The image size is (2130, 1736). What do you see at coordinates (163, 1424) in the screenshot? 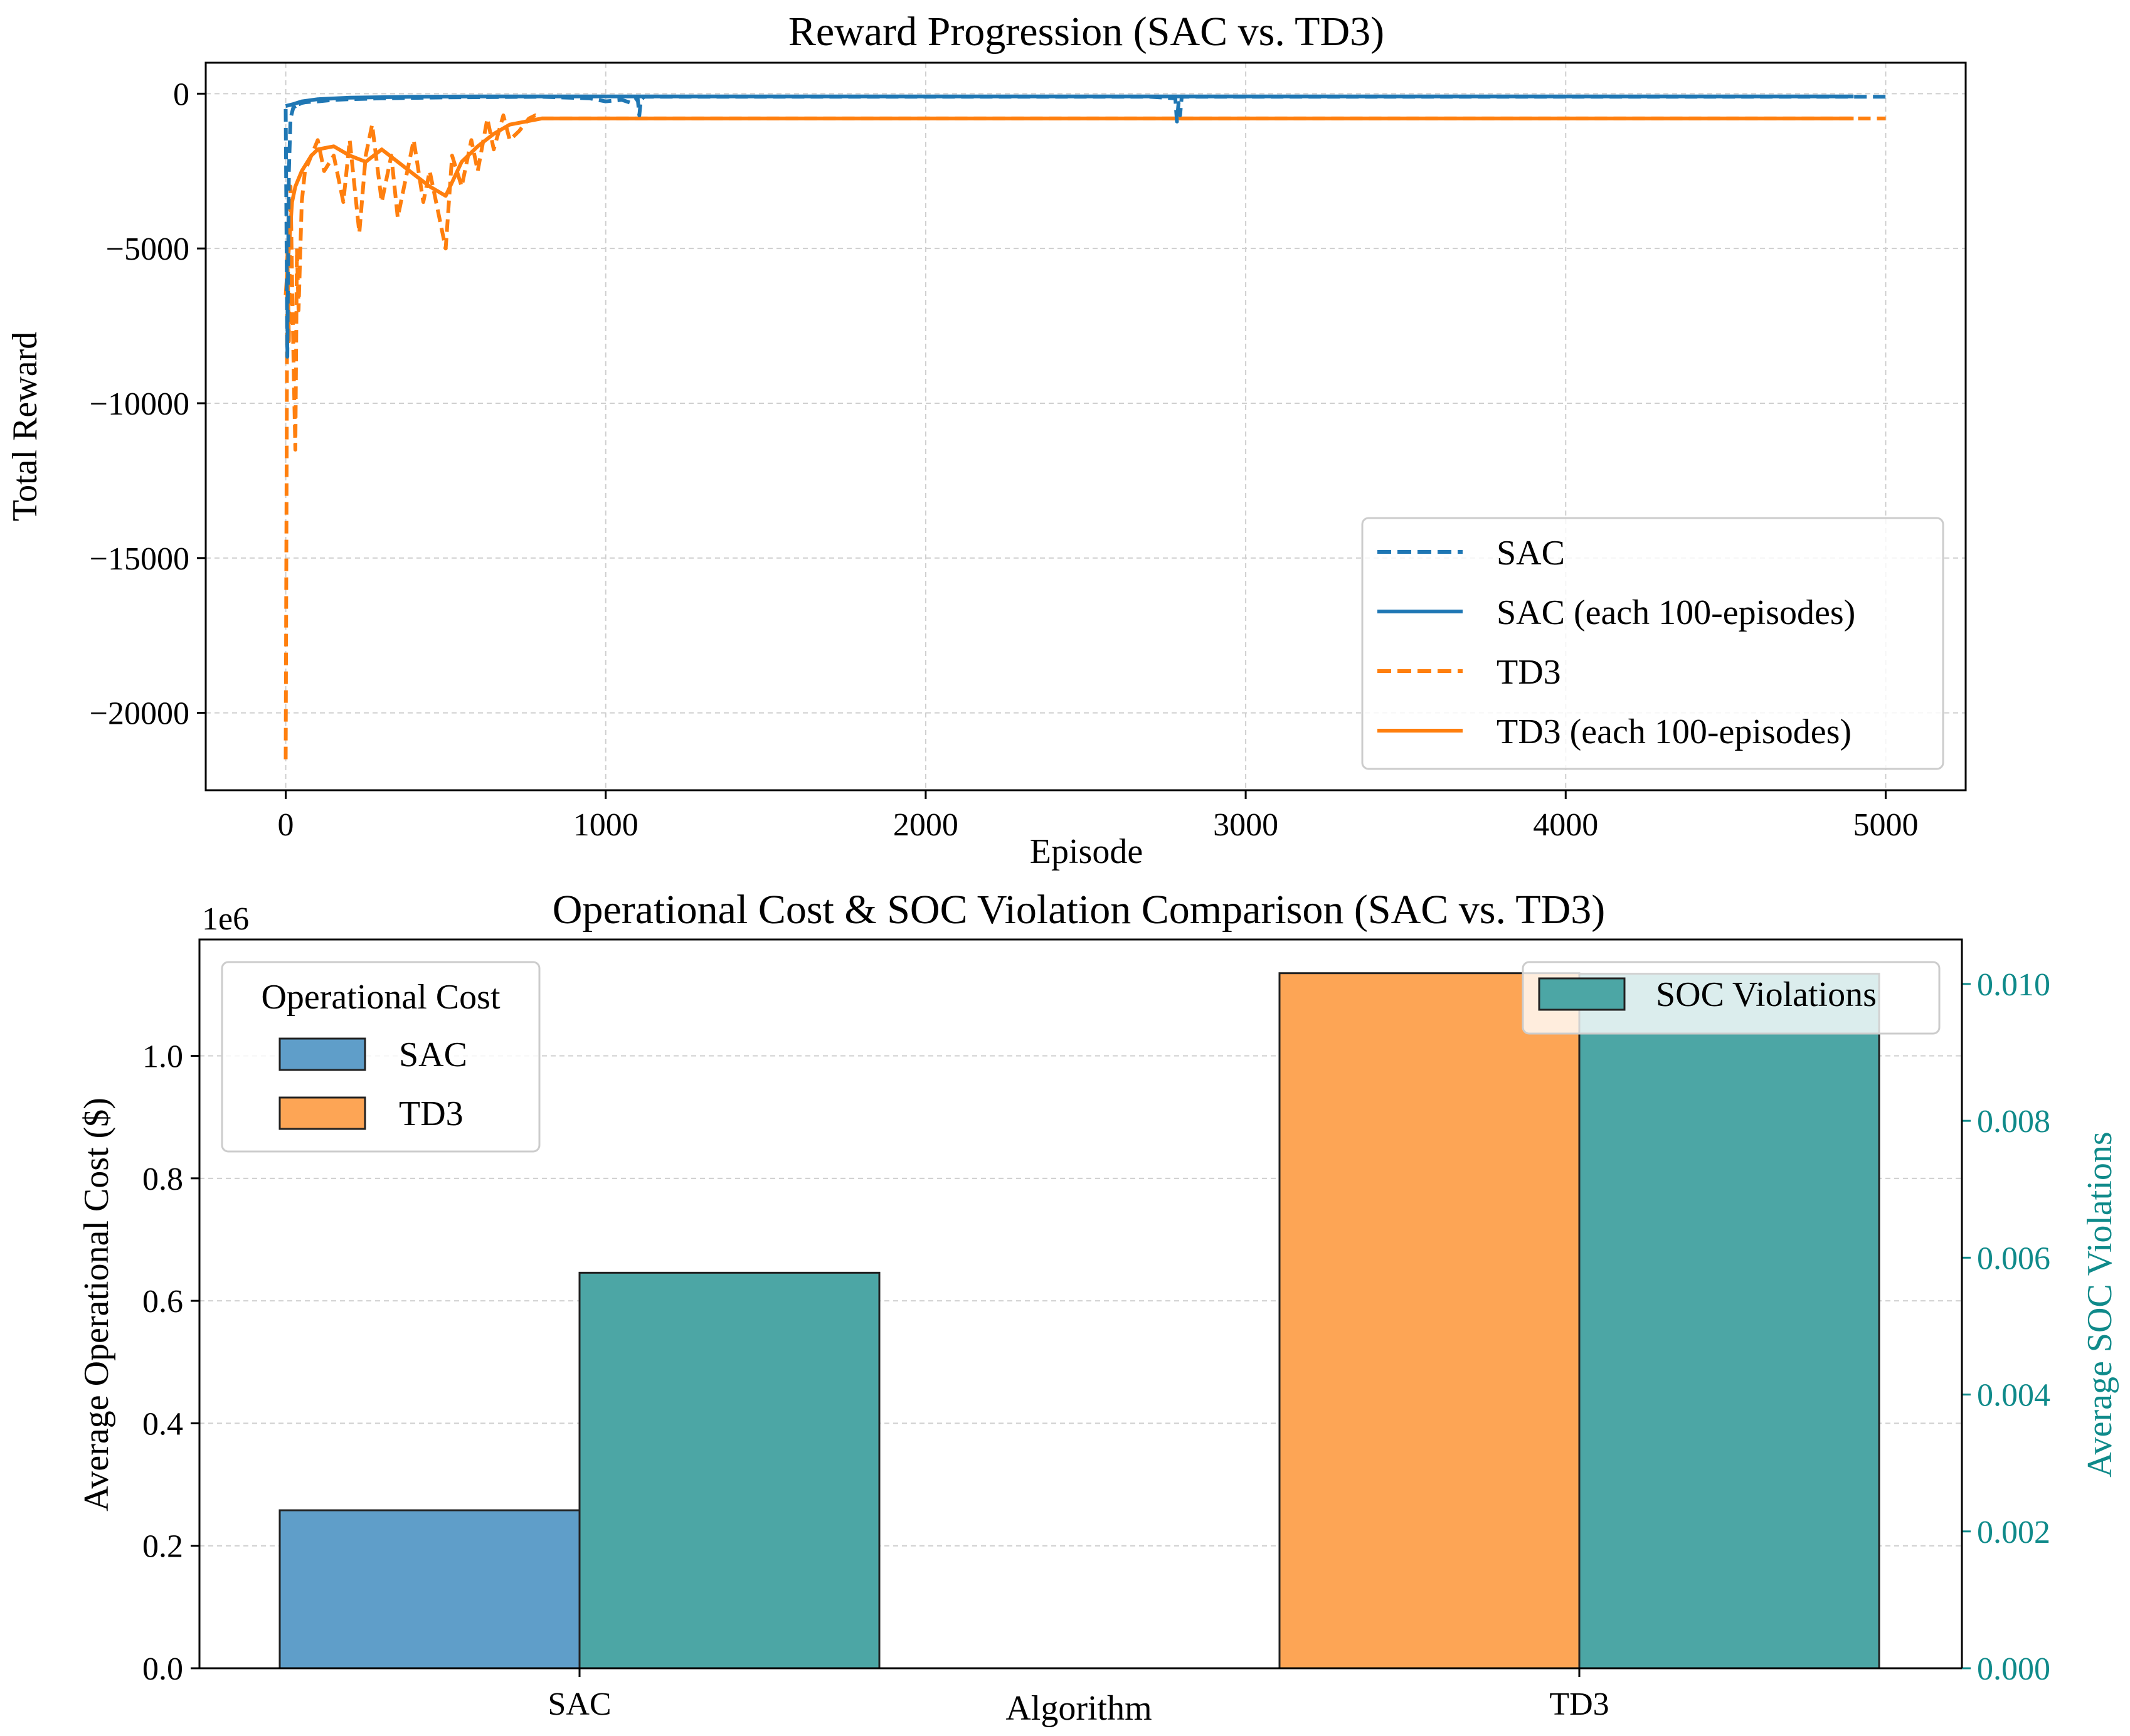
I see `bottom-y-tick-label: 0.4` at bounding box center [163, 1424].